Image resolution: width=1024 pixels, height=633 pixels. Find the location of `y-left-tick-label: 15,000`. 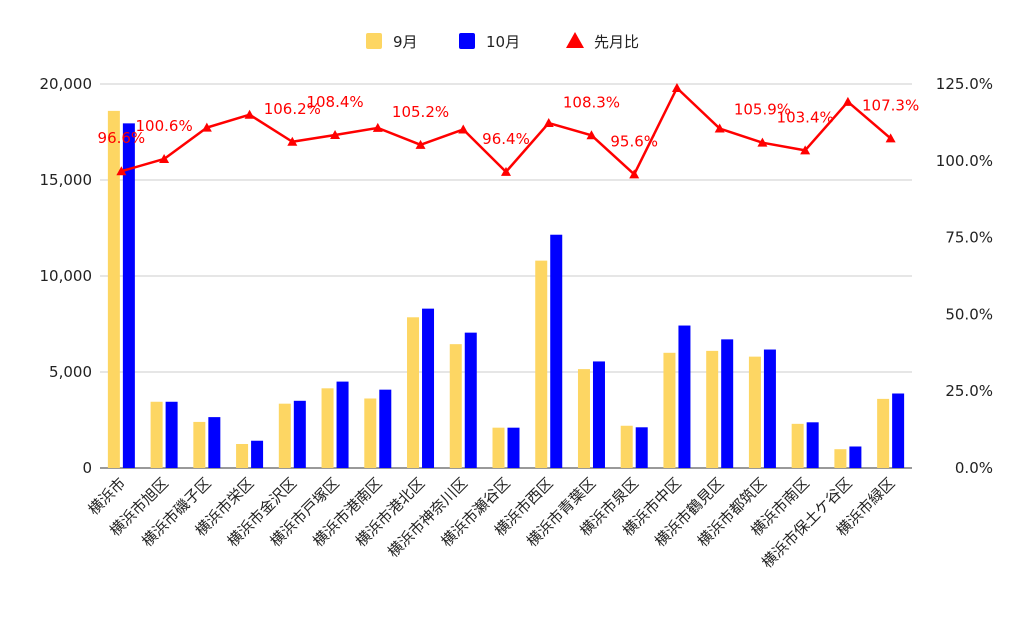

y-left-tick-label: 15,000 is located at coordinates (66, 180).